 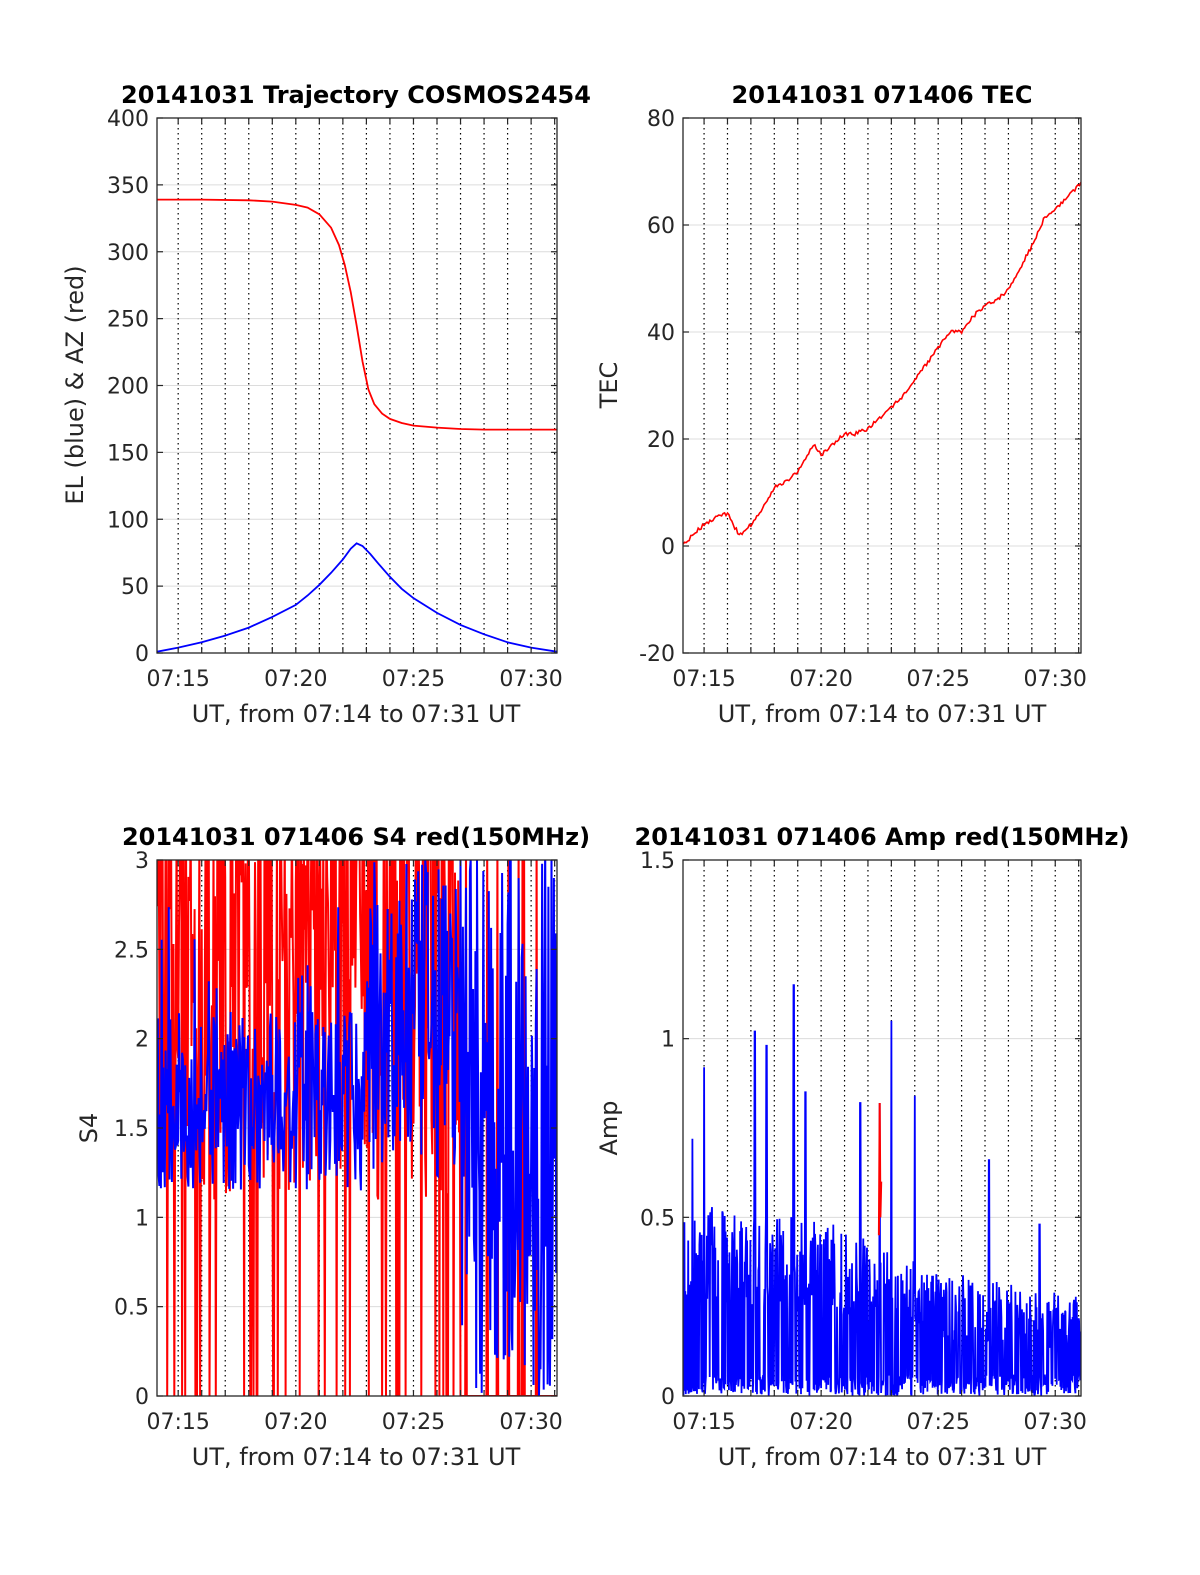 What do you see at coordinates (142, 1040) in the screenshot?
I see `y-tick-label: 2` at bounding box center [142, 1040].